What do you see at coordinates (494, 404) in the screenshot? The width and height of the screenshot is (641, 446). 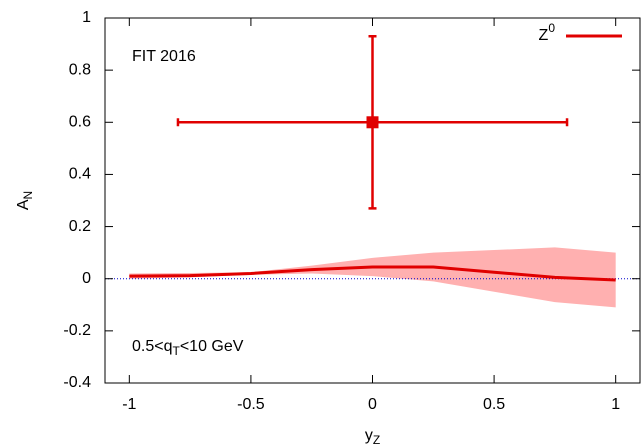 I see `x-tick-label: 0.5` at bounding box center [494, 404].